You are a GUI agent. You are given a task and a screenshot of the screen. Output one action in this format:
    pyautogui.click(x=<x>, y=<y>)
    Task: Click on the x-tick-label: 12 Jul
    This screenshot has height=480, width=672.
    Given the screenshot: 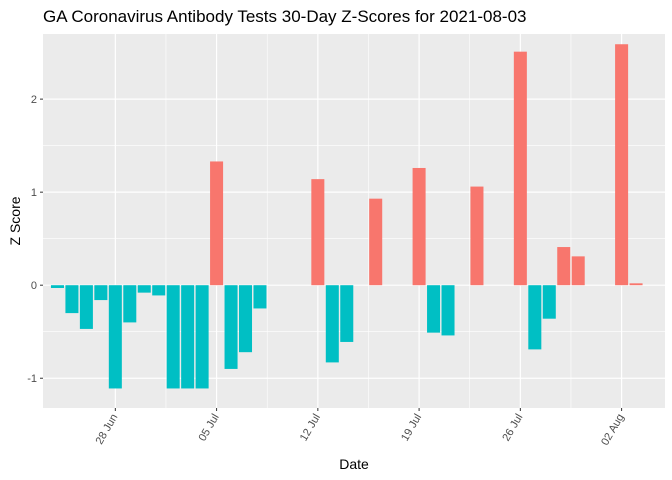 What is the action you would take?
    pyautogui.click(x=310, y=427)
    